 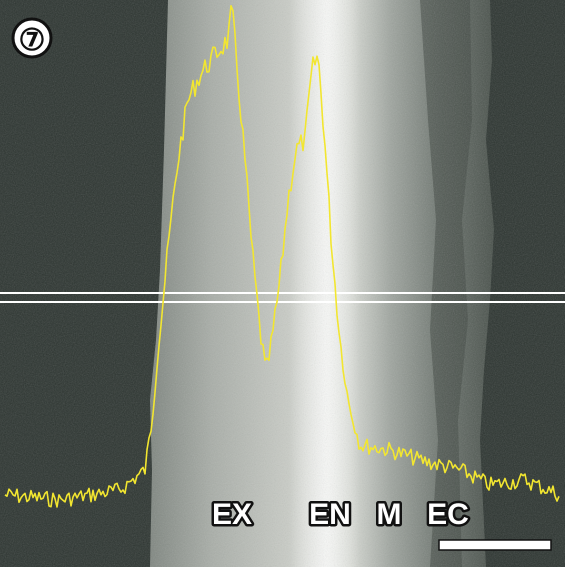 I want to click on scan-line, so click(x=282, y=297).